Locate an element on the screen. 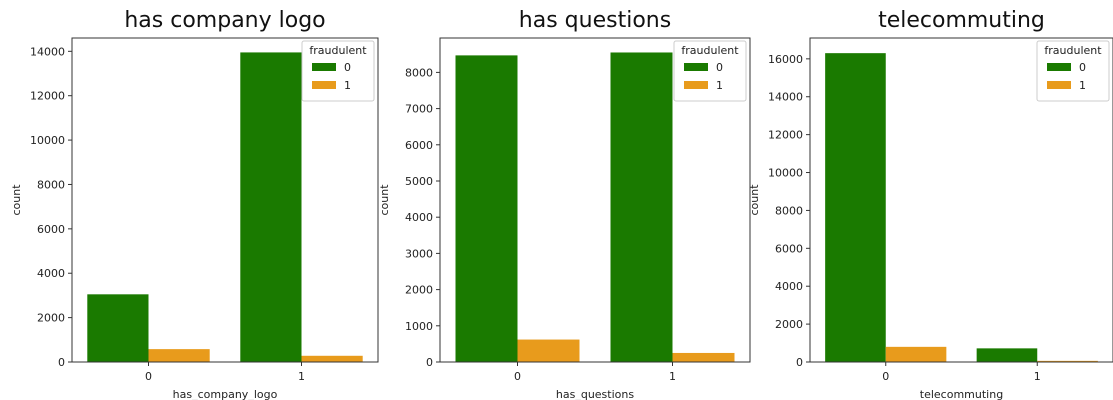  x-axis-label: has_company_logo is located at coordinates (225, 394).